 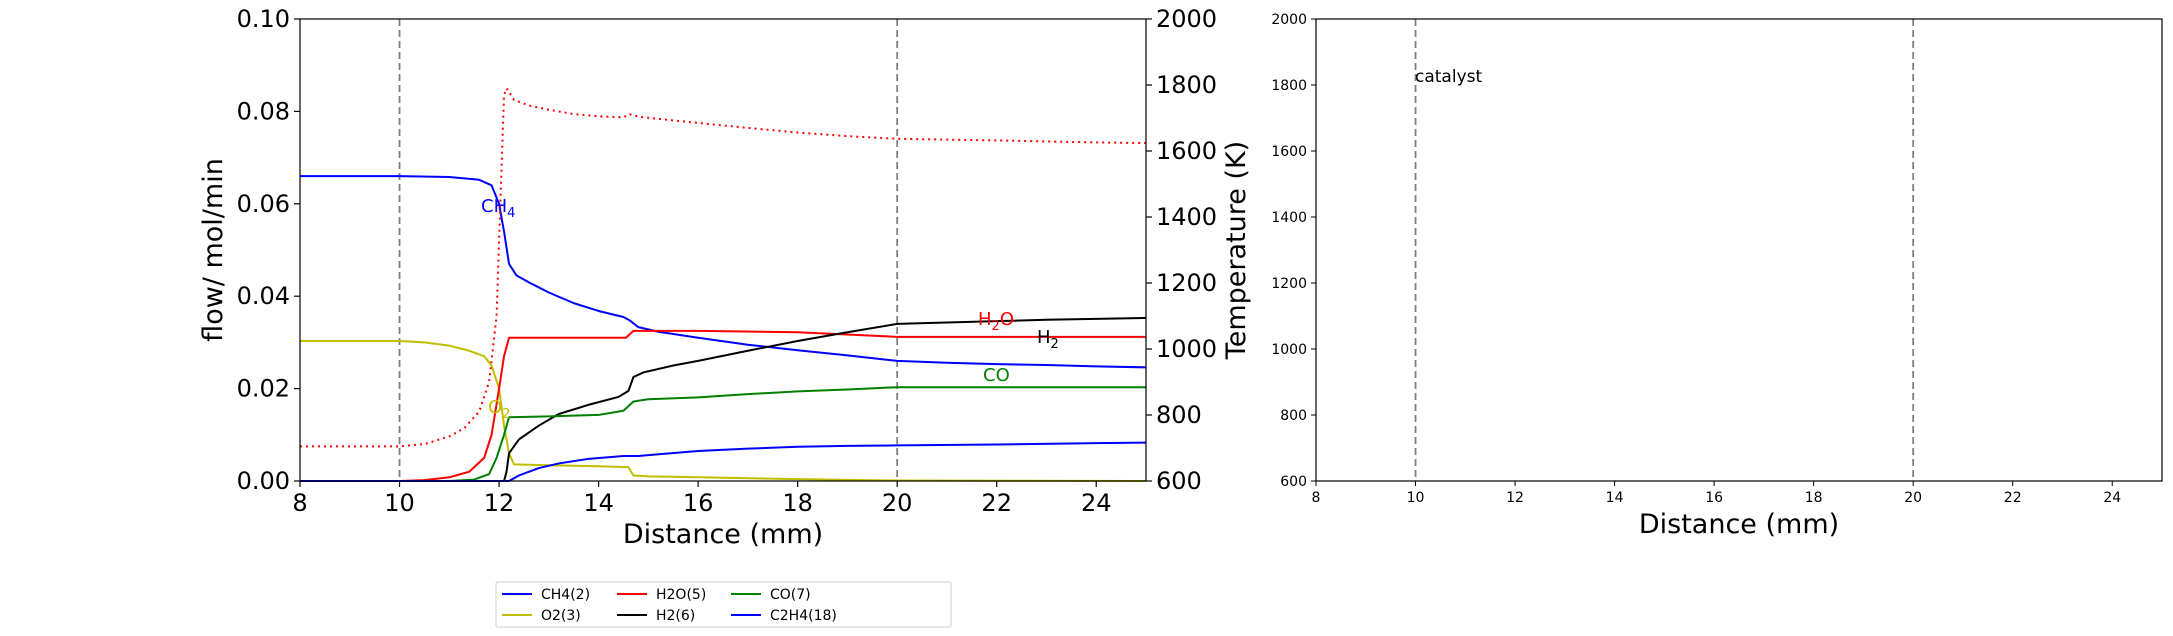 What do you see at coordinates (675, 616) in the screenshot?
I see `legend-label: H2(6)` at bounding box center [675, 616].